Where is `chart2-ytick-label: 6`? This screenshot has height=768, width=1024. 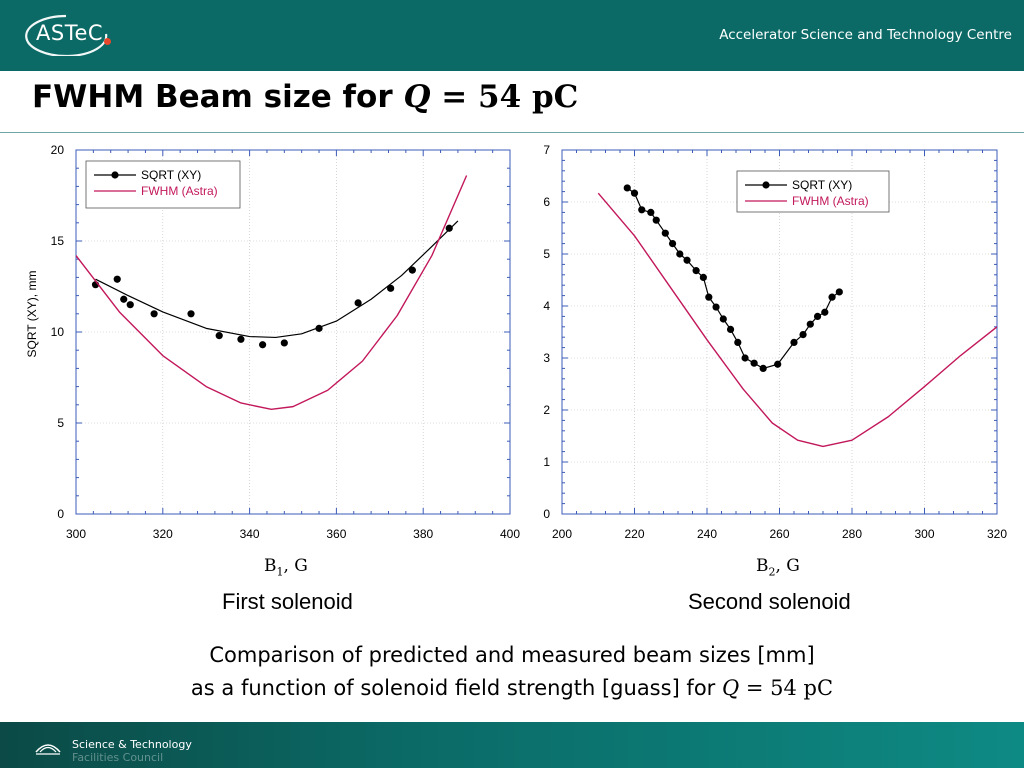
chart2-ytick-label: 6 is located at coordinates (546, 202).